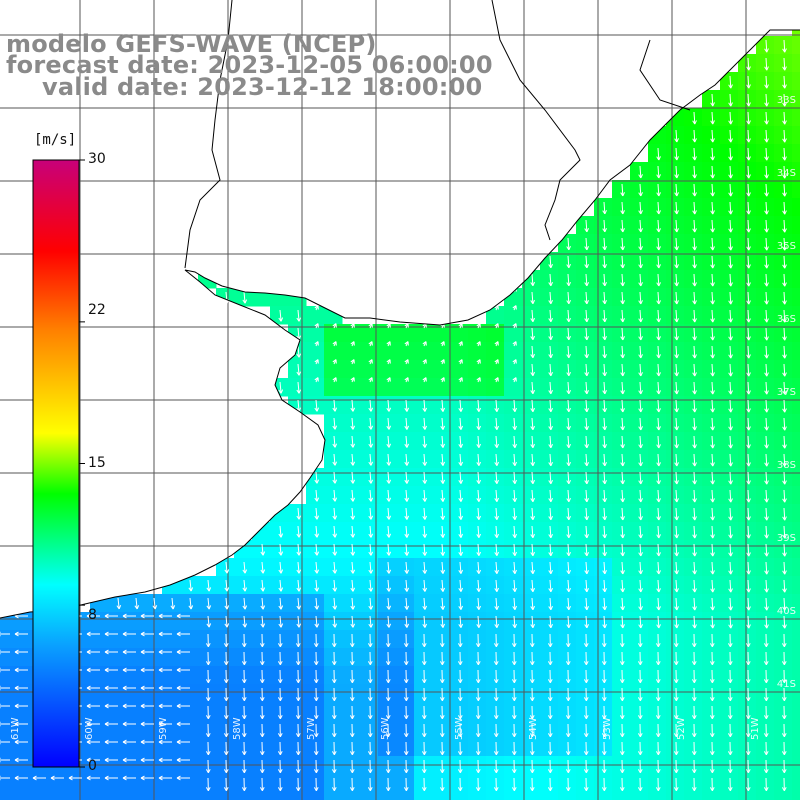 This screenshot has height=800, width=800. What do you see at coordinates (786, 538) in the screenshot?
I see `lat-label-39s: 39S` at bounding box center [786, 538].